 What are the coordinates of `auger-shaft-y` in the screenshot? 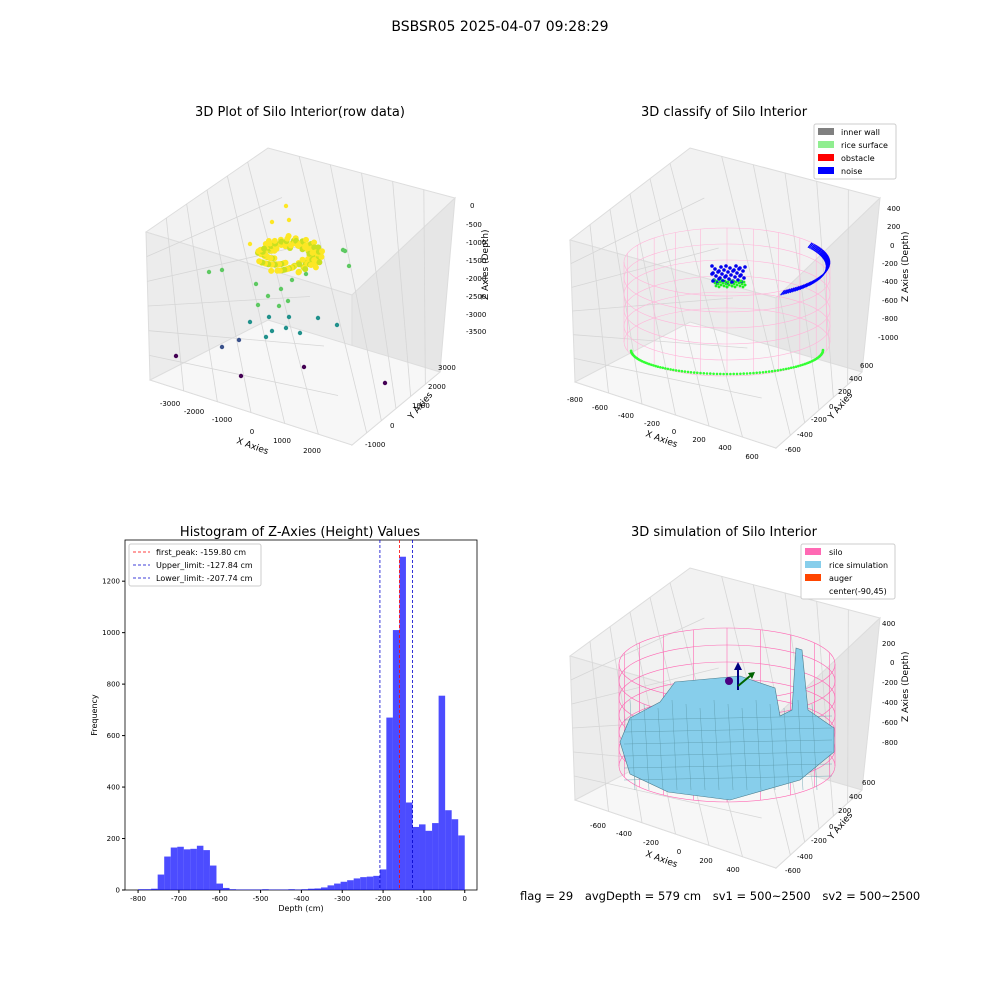 It's located at (744, 681).